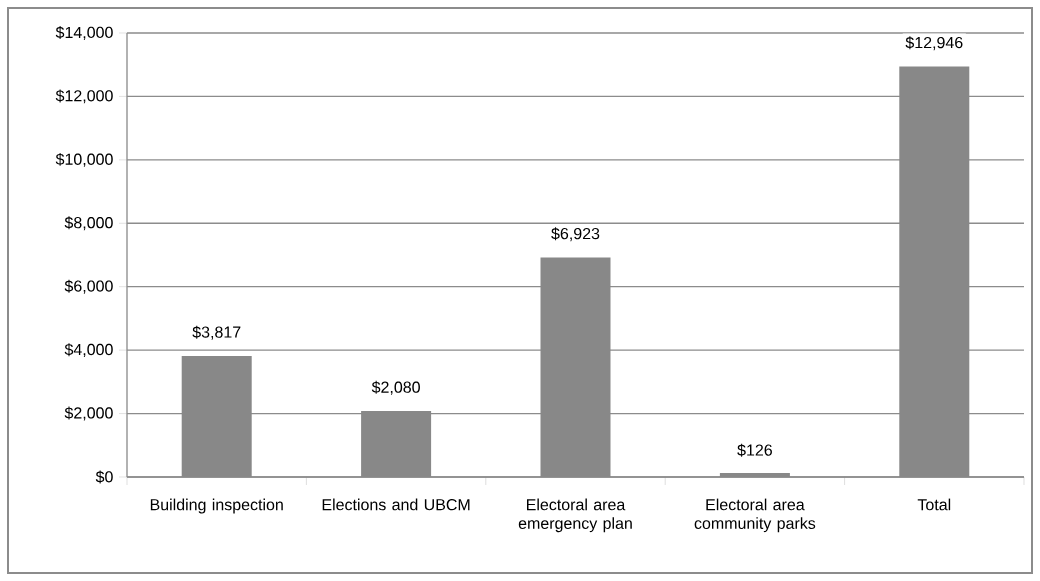 The width and height of the screenshot is (1040, 581). I want to click on y-tick-label: $14,000, so click(84, 33).